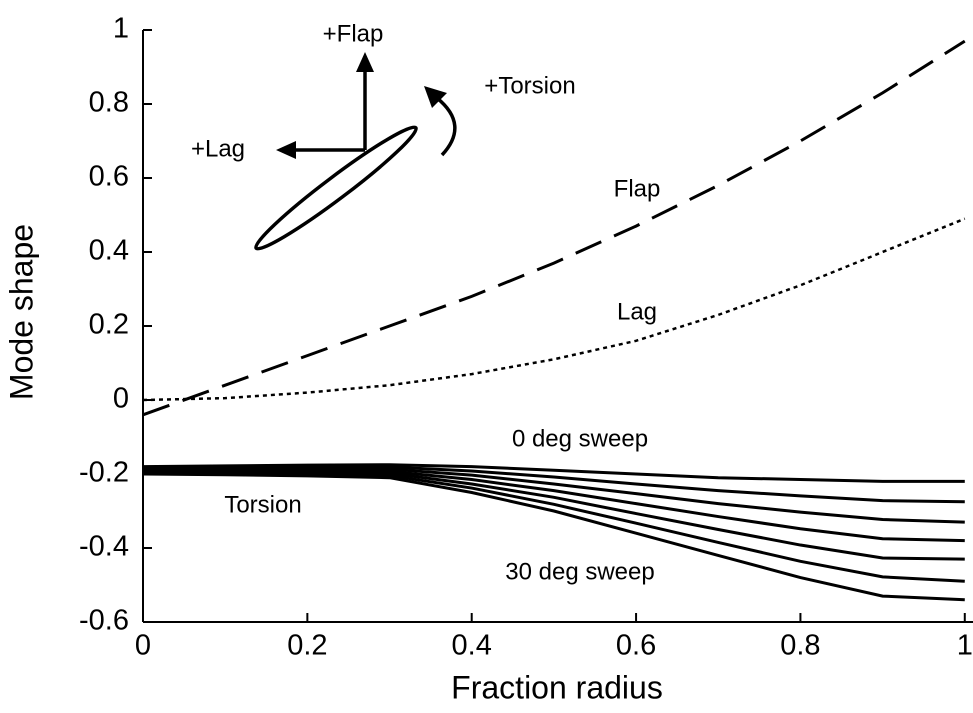  What do you see at coordinates (21, 312) in the screenshot?
I see `y-axis-label: Mode shape` at bounding box center [21, 312].